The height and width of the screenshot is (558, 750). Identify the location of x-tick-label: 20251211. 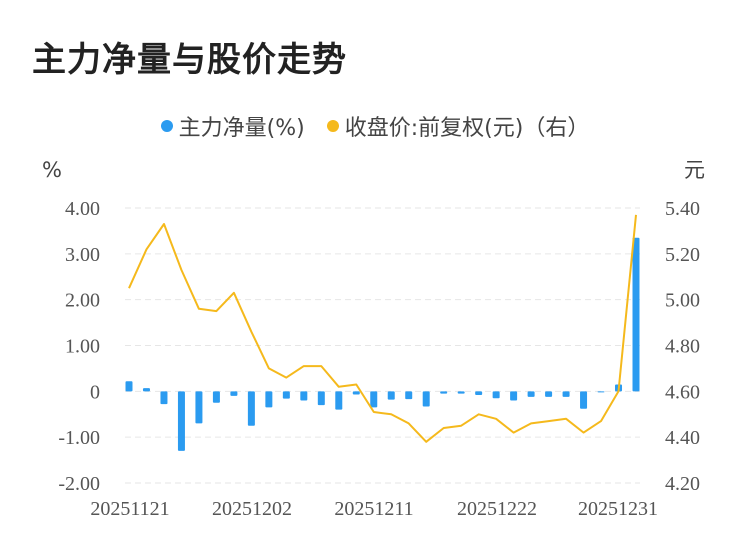
(373, 509).